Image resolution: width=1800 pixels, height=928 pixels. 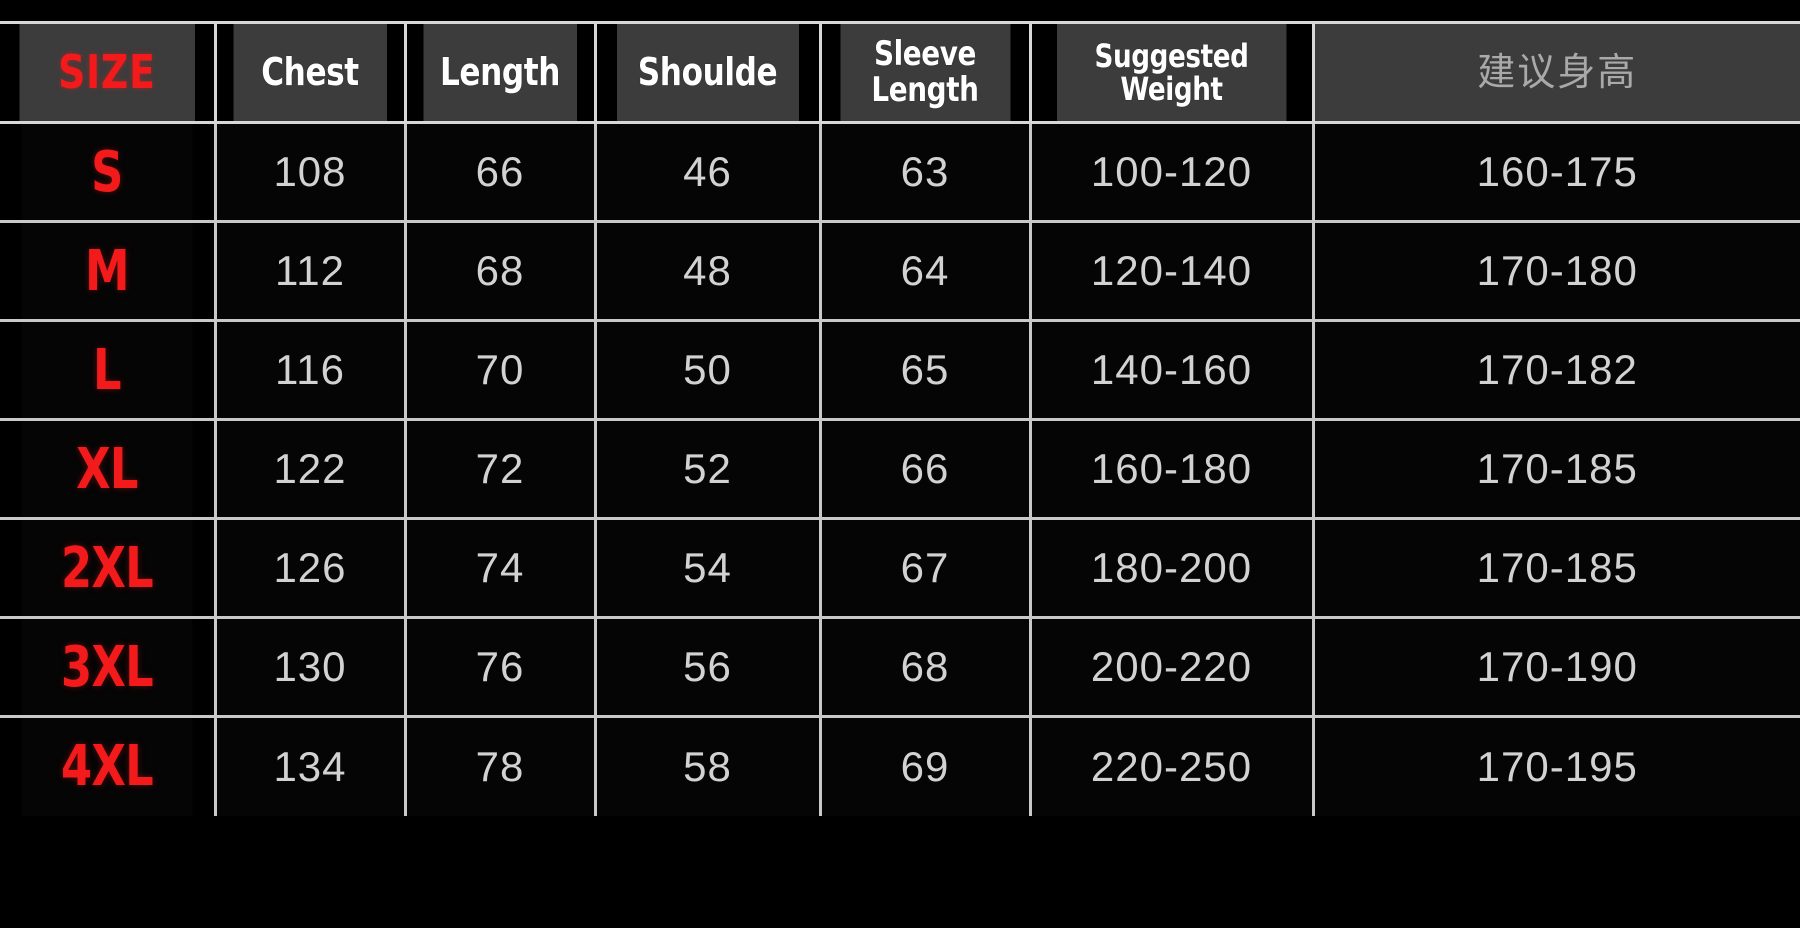 I want to click on cell-height: 170-180, so click(x=1556, y=271).